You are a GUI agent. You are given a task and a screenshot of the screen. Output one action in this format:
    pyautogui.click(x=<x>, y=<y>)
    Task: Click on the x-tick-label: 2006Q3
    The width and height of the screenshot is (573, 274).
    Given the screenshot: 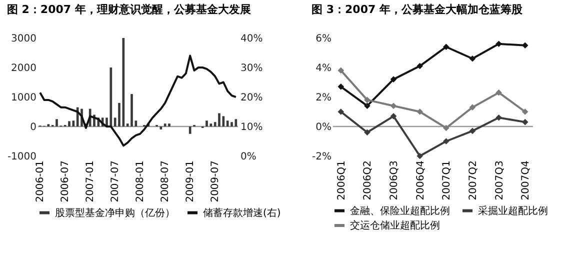 What is the action you would take?
    pyautogui.click(x=394, y=180)
    